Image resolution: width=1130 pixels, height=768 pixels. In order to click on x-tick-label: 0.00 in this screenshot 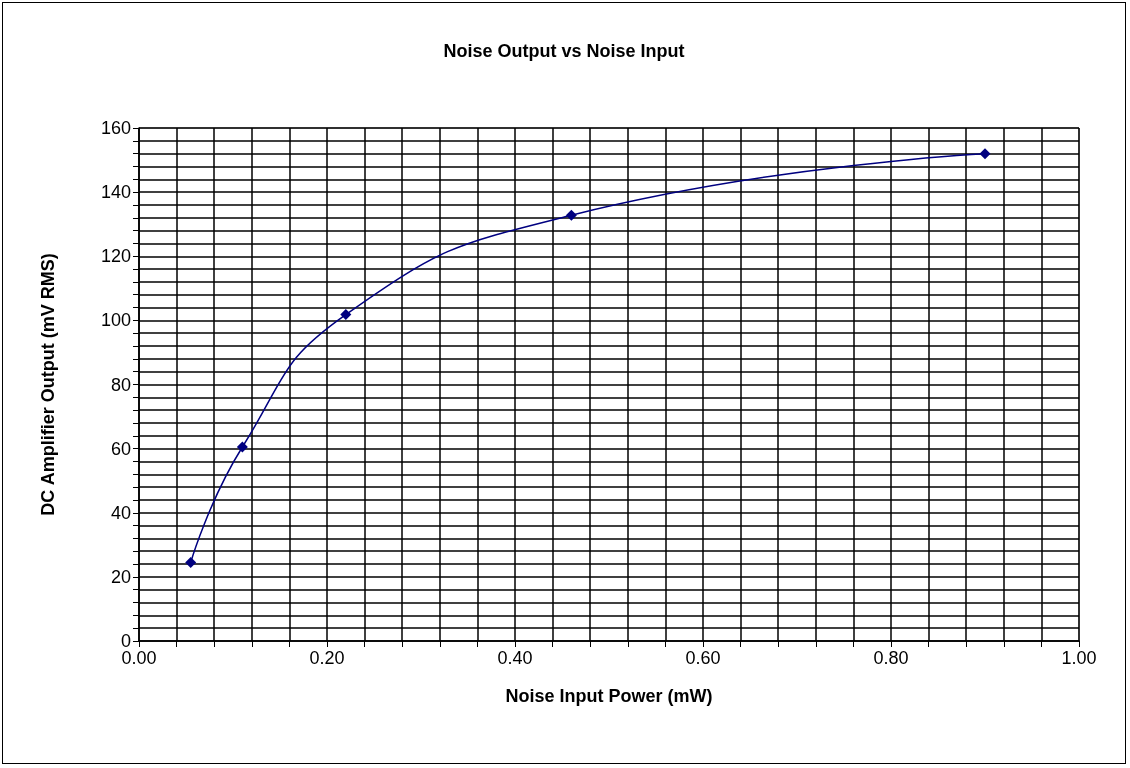, I will do `click(139, 658)`.